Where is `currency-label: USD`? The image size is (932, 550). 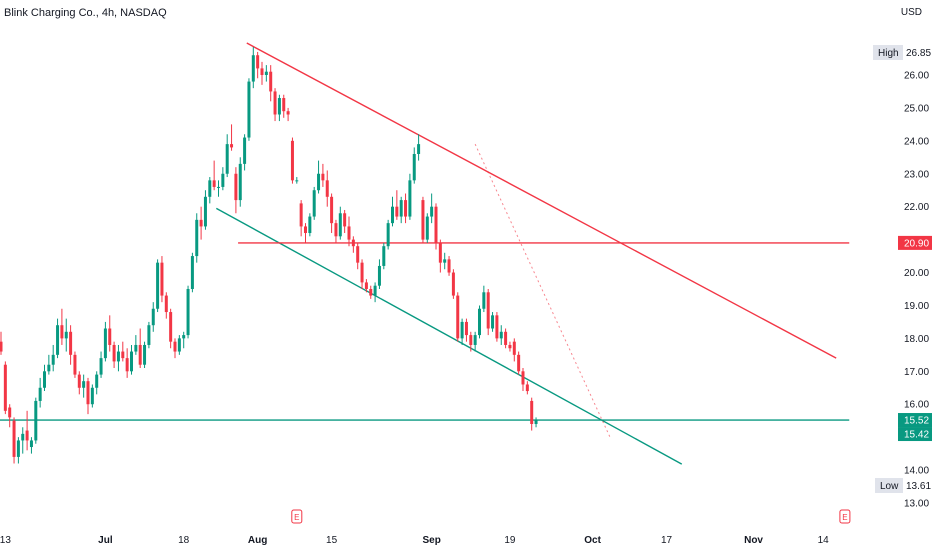 currency-label: USD is located at coordinates (911, 12).